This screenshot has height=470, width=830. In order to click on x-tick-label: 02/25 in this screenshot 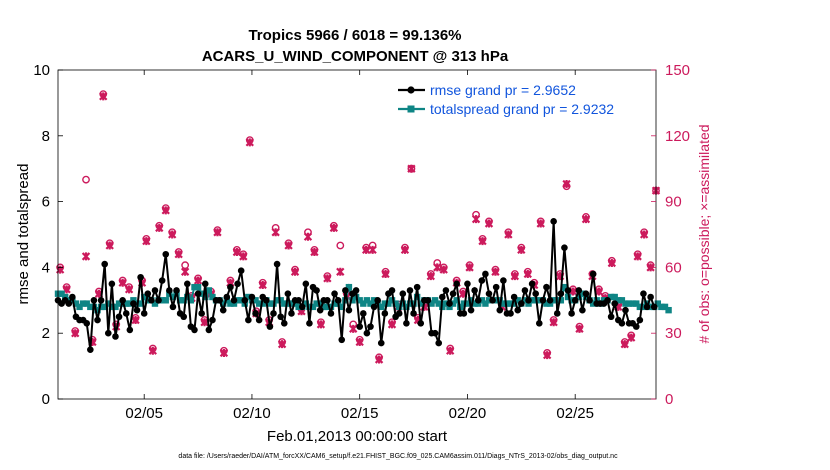, I will do `click(575, 413)`.